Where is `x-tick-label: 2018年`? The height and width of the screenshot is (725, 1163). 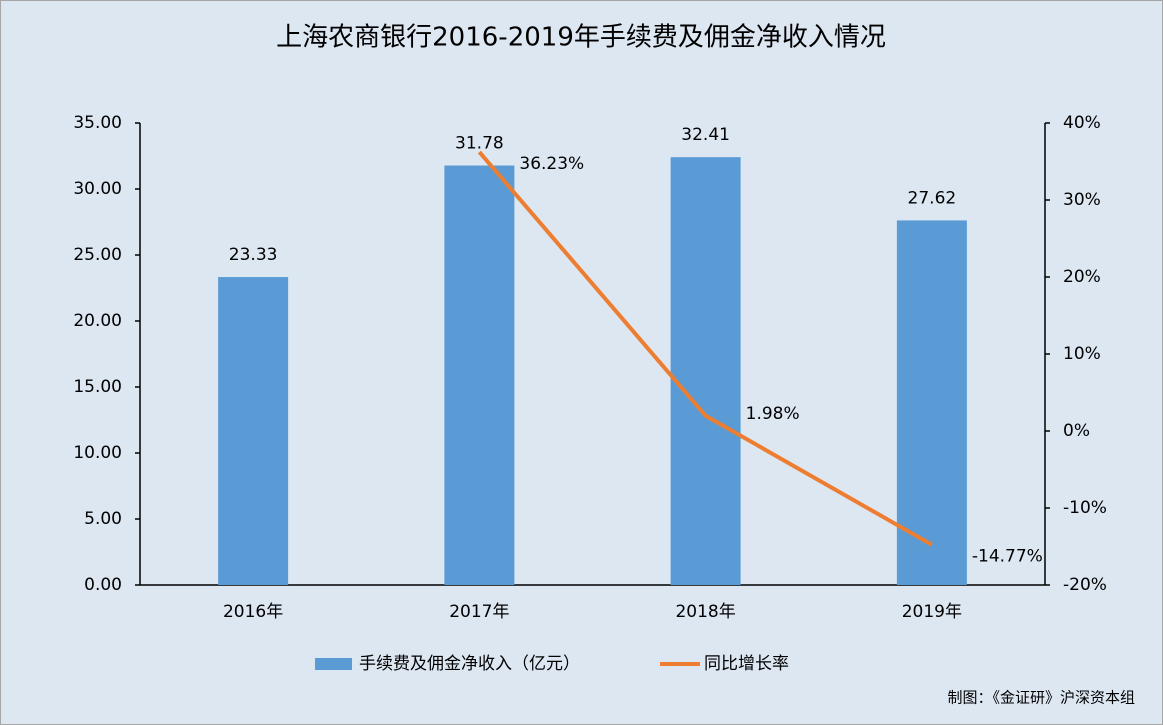 x-tick-label: 2018年 is located at coordinates (705, 612).